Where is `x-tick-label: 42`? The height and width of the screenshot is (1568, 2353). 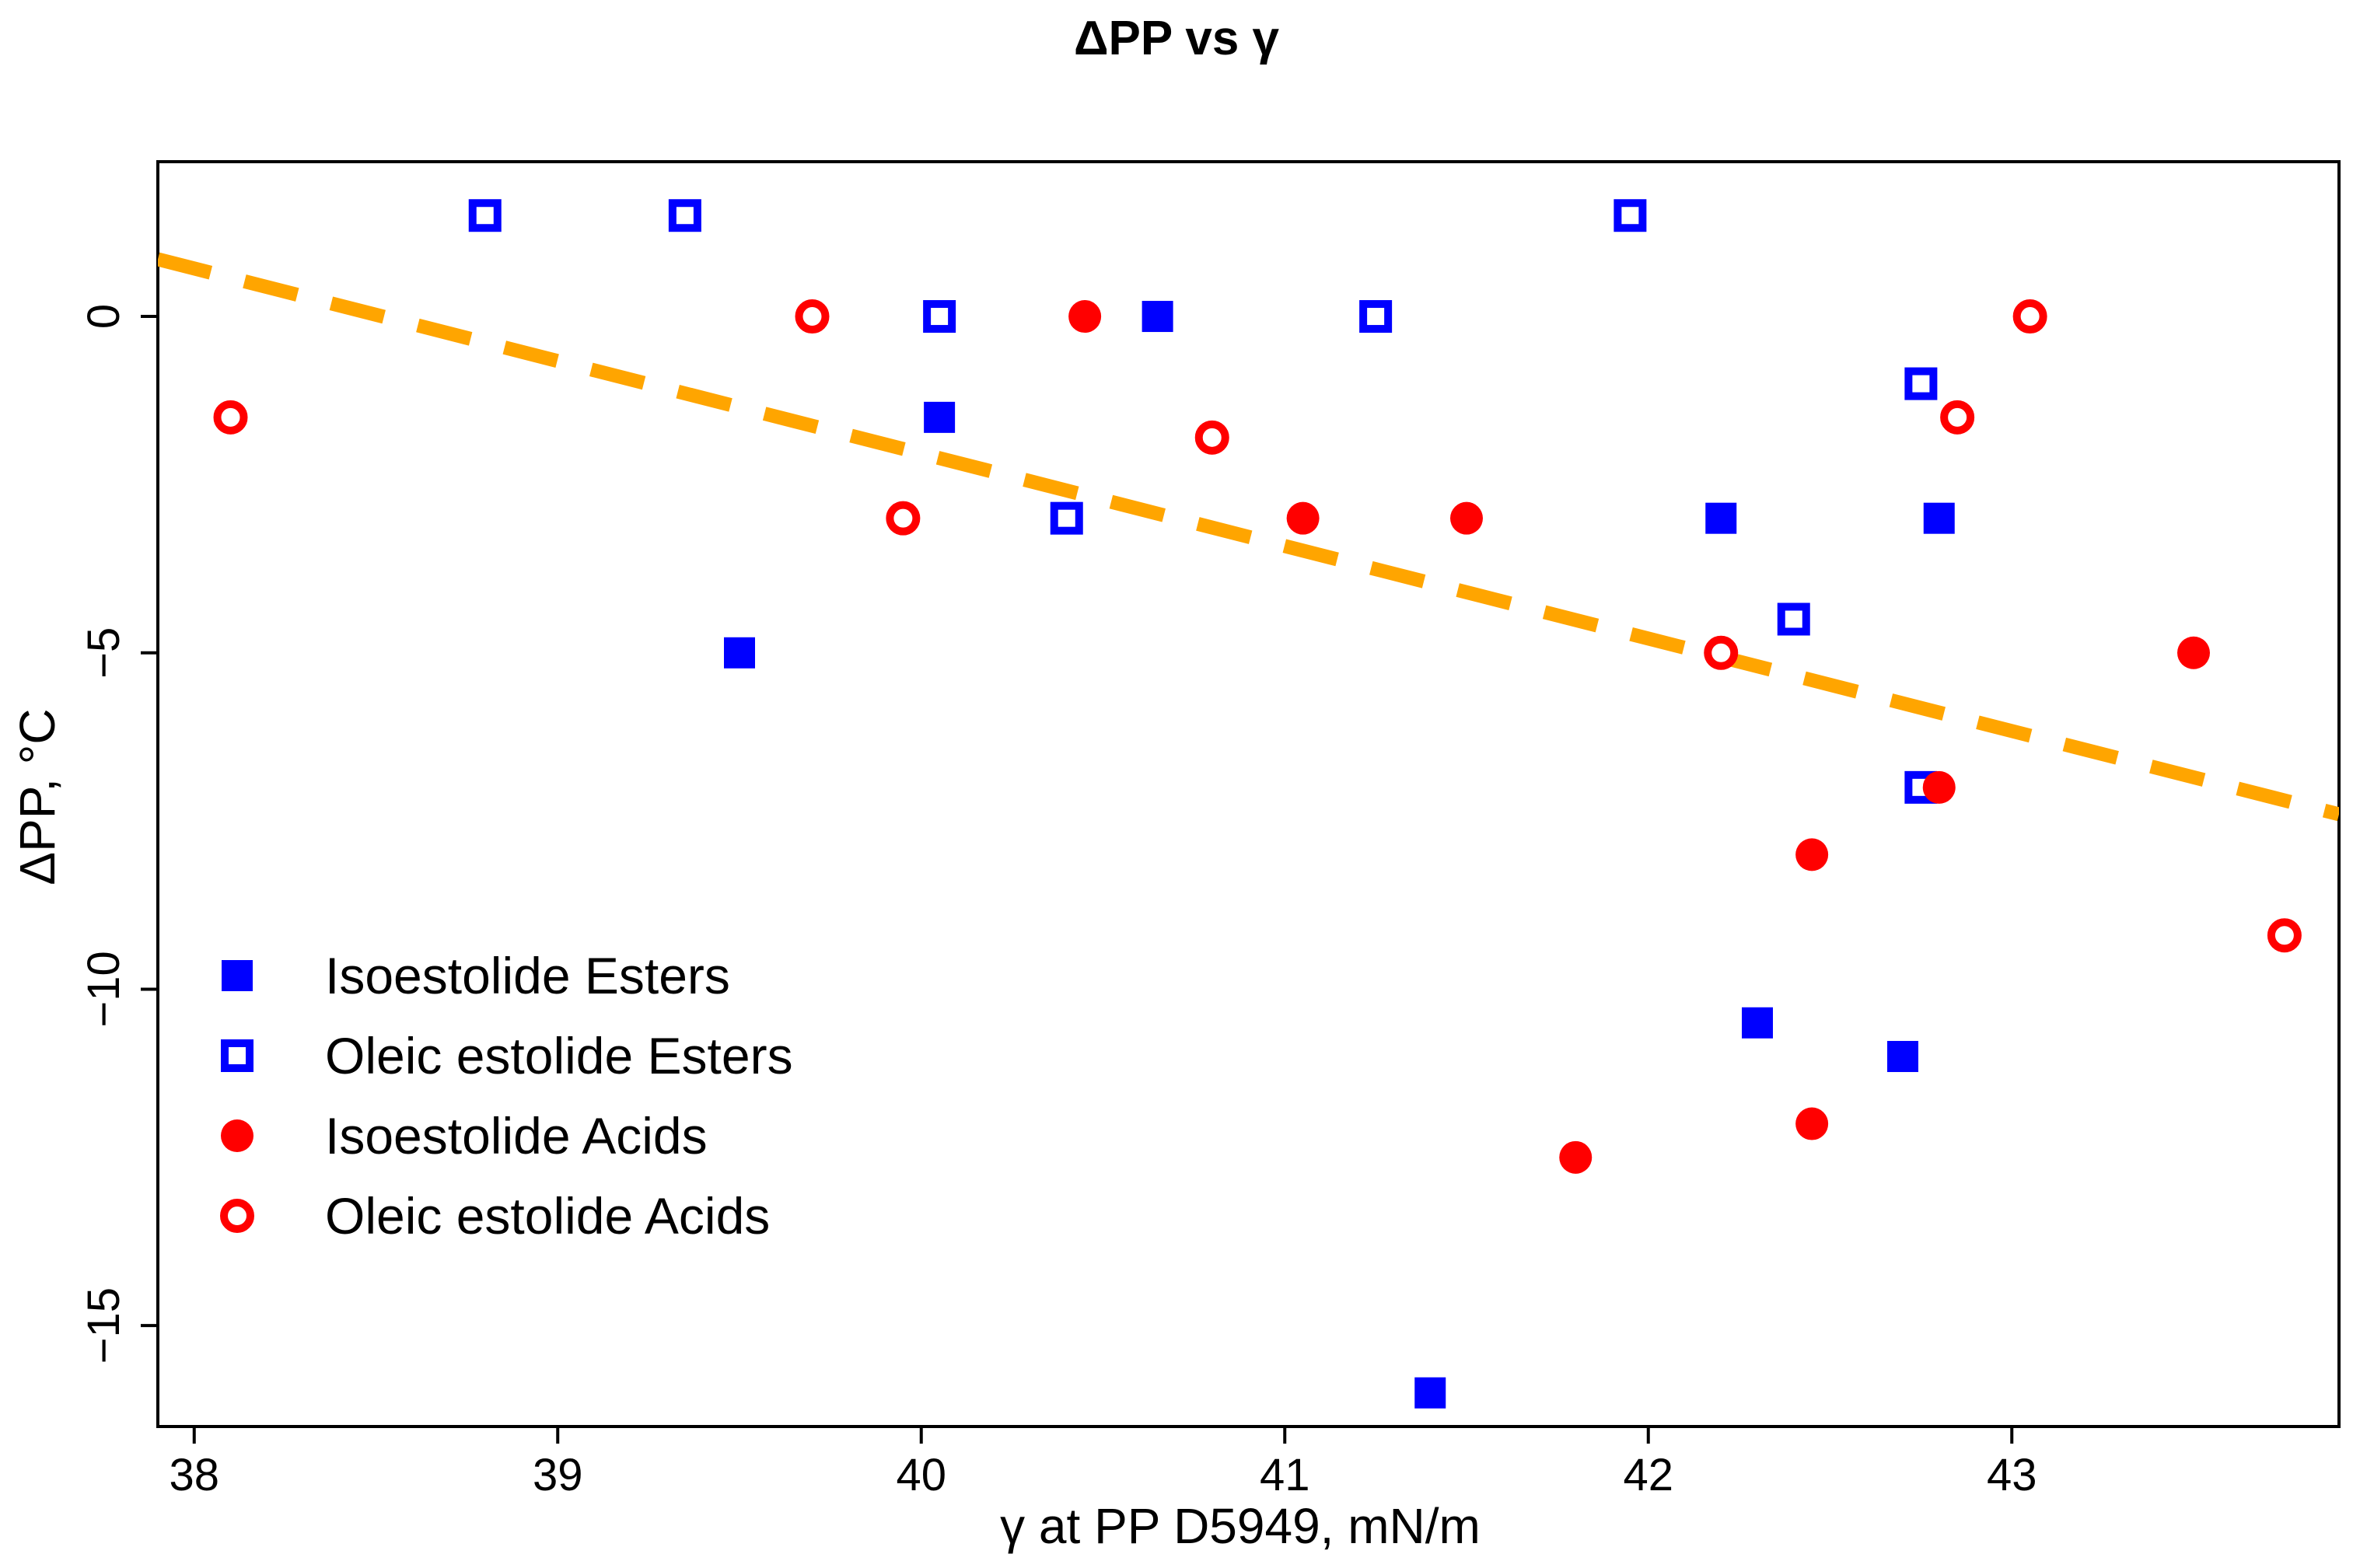 x-tick-label: 42 is located at coordinates (1648, 1475).